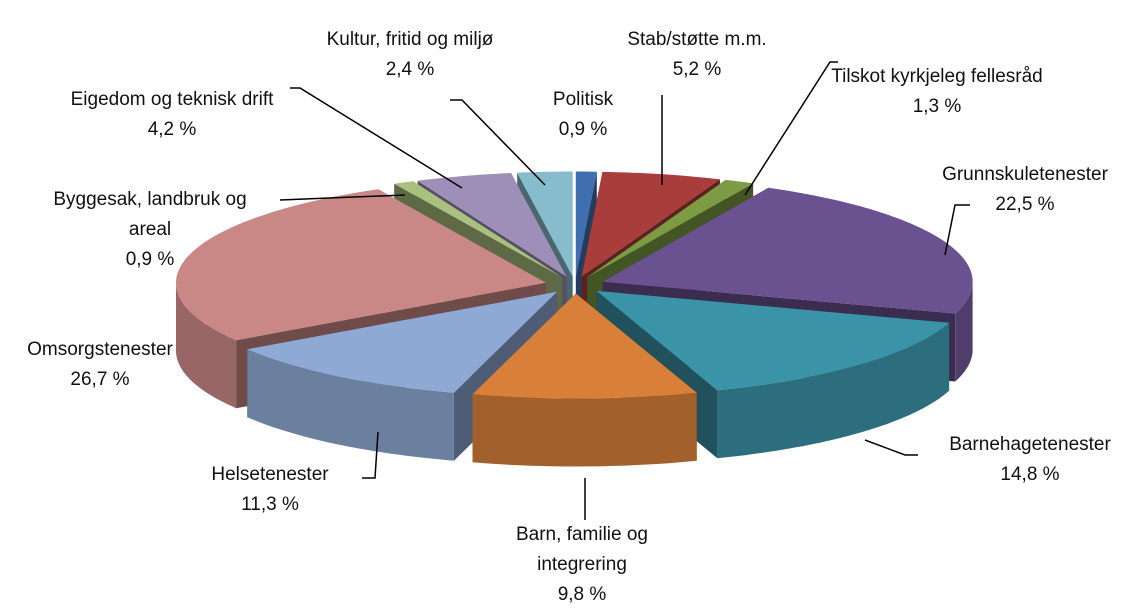 This screenshot has height=608, width=1148. What do you see at coordinates (1025, 204) in the screenshot?
I see `slice-value: 22,5 %` at bounding box center [1025, 204].